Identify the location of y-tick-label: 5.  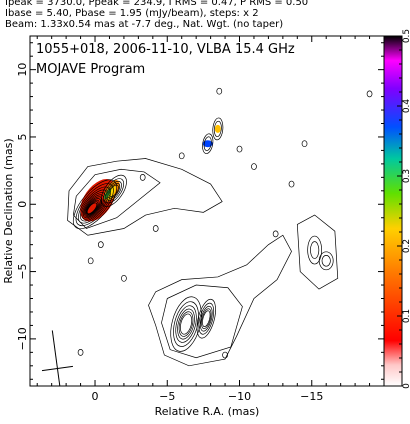
(22, 136).